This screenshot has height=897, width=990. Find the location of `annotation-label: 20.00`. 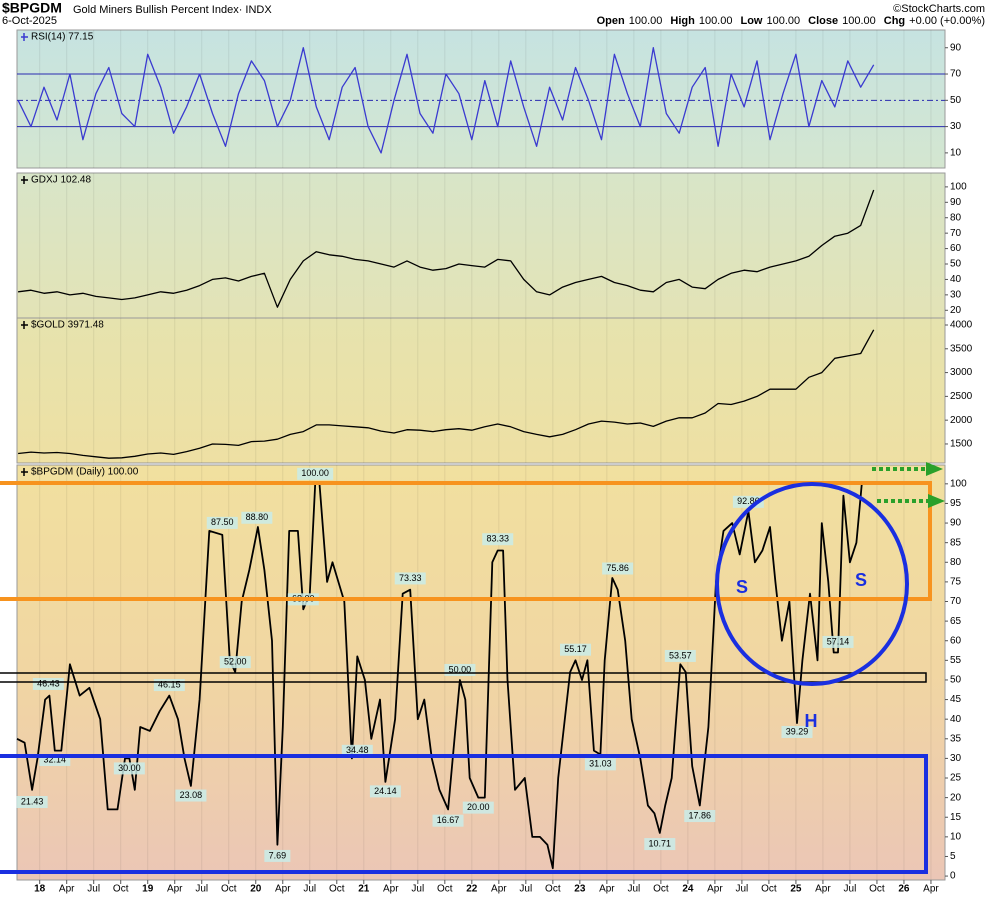

annotation-label: 20.00 is located at coordinates (478, 807).